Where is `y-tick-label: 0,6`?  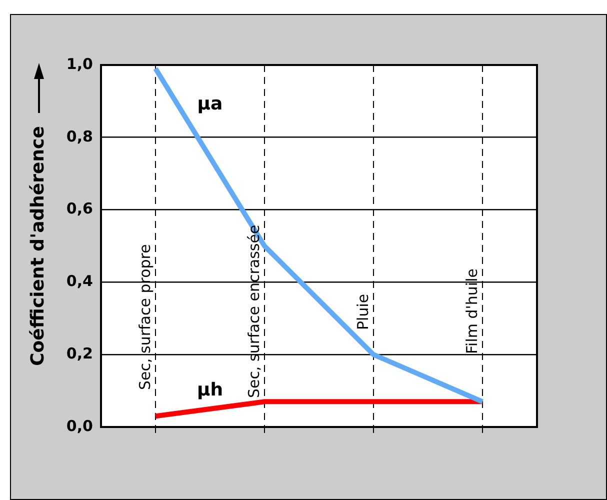 y-tick-label: 0,6 is located at coordinates (79, 209).